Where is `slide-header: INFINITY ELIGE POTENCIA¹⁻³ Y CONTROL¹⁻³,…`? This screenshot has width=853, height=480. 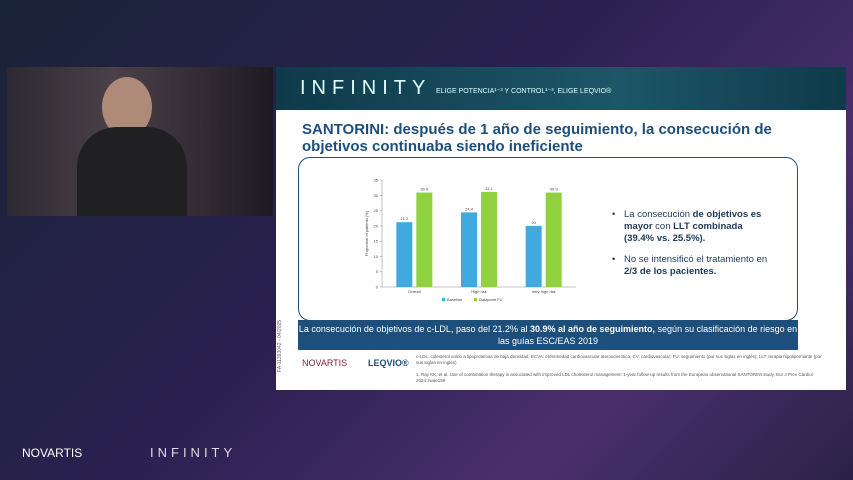 slide-header: INFINITY ELIGE POTENCIA¹⁻³ Y CONTROL¹⁻³,… is located at coordinates (561, 88).